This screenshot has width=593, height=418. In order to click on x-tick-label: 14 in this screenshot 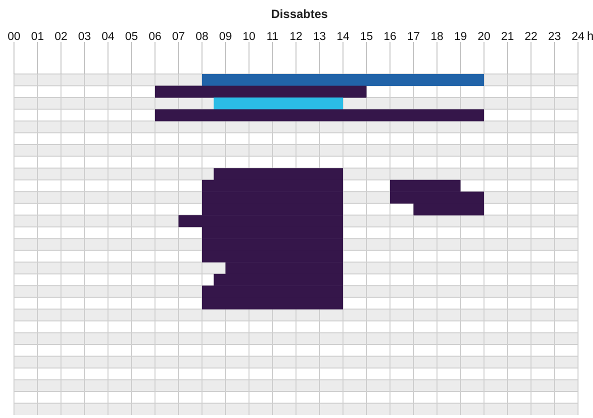, I will do `click(343, 37)`.